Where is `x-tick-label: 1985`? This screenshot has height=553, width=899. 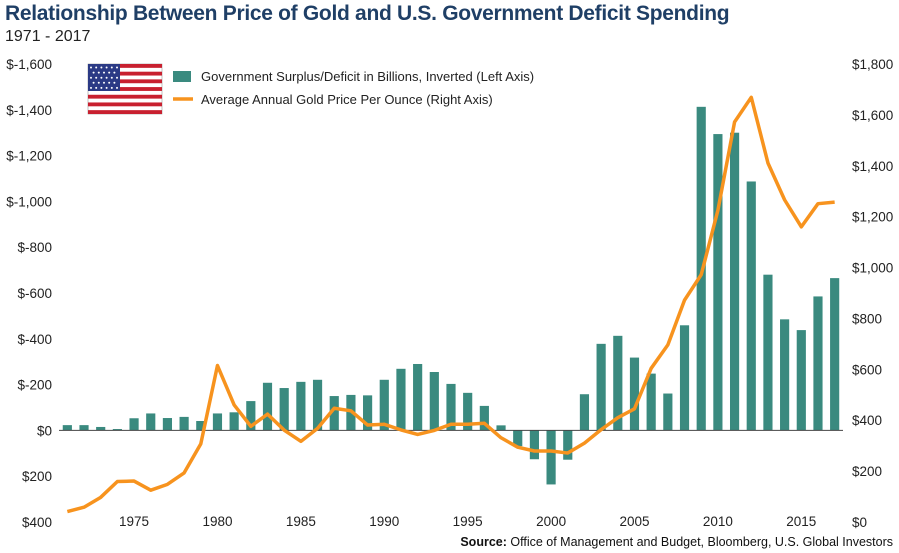
x-tick-label: 1985 is located at coordinates (301, 521).